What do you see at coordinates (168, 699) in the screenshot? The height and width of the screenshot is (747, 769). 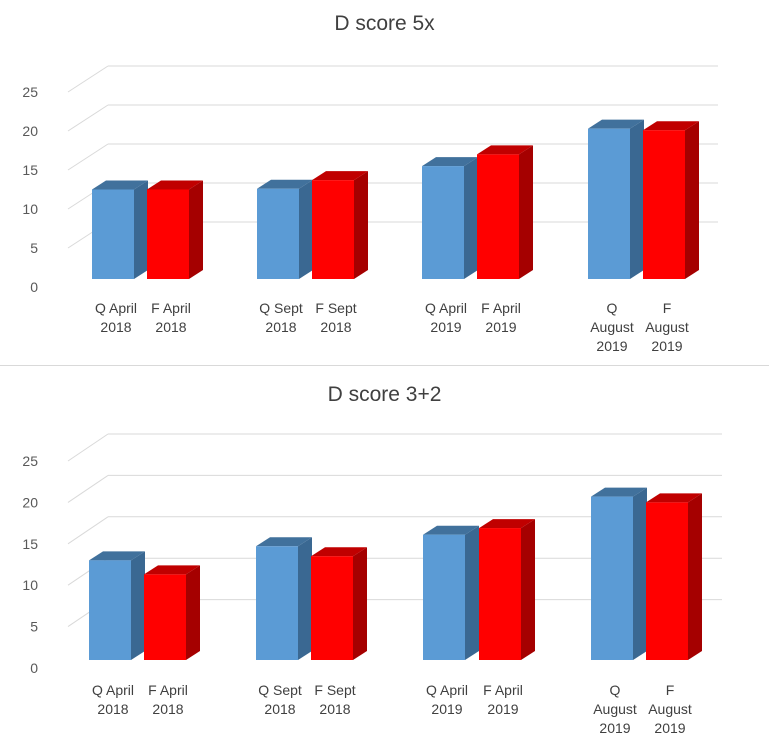 I see `x-tick-label: F April 2018` at bounding box center [168, 699].